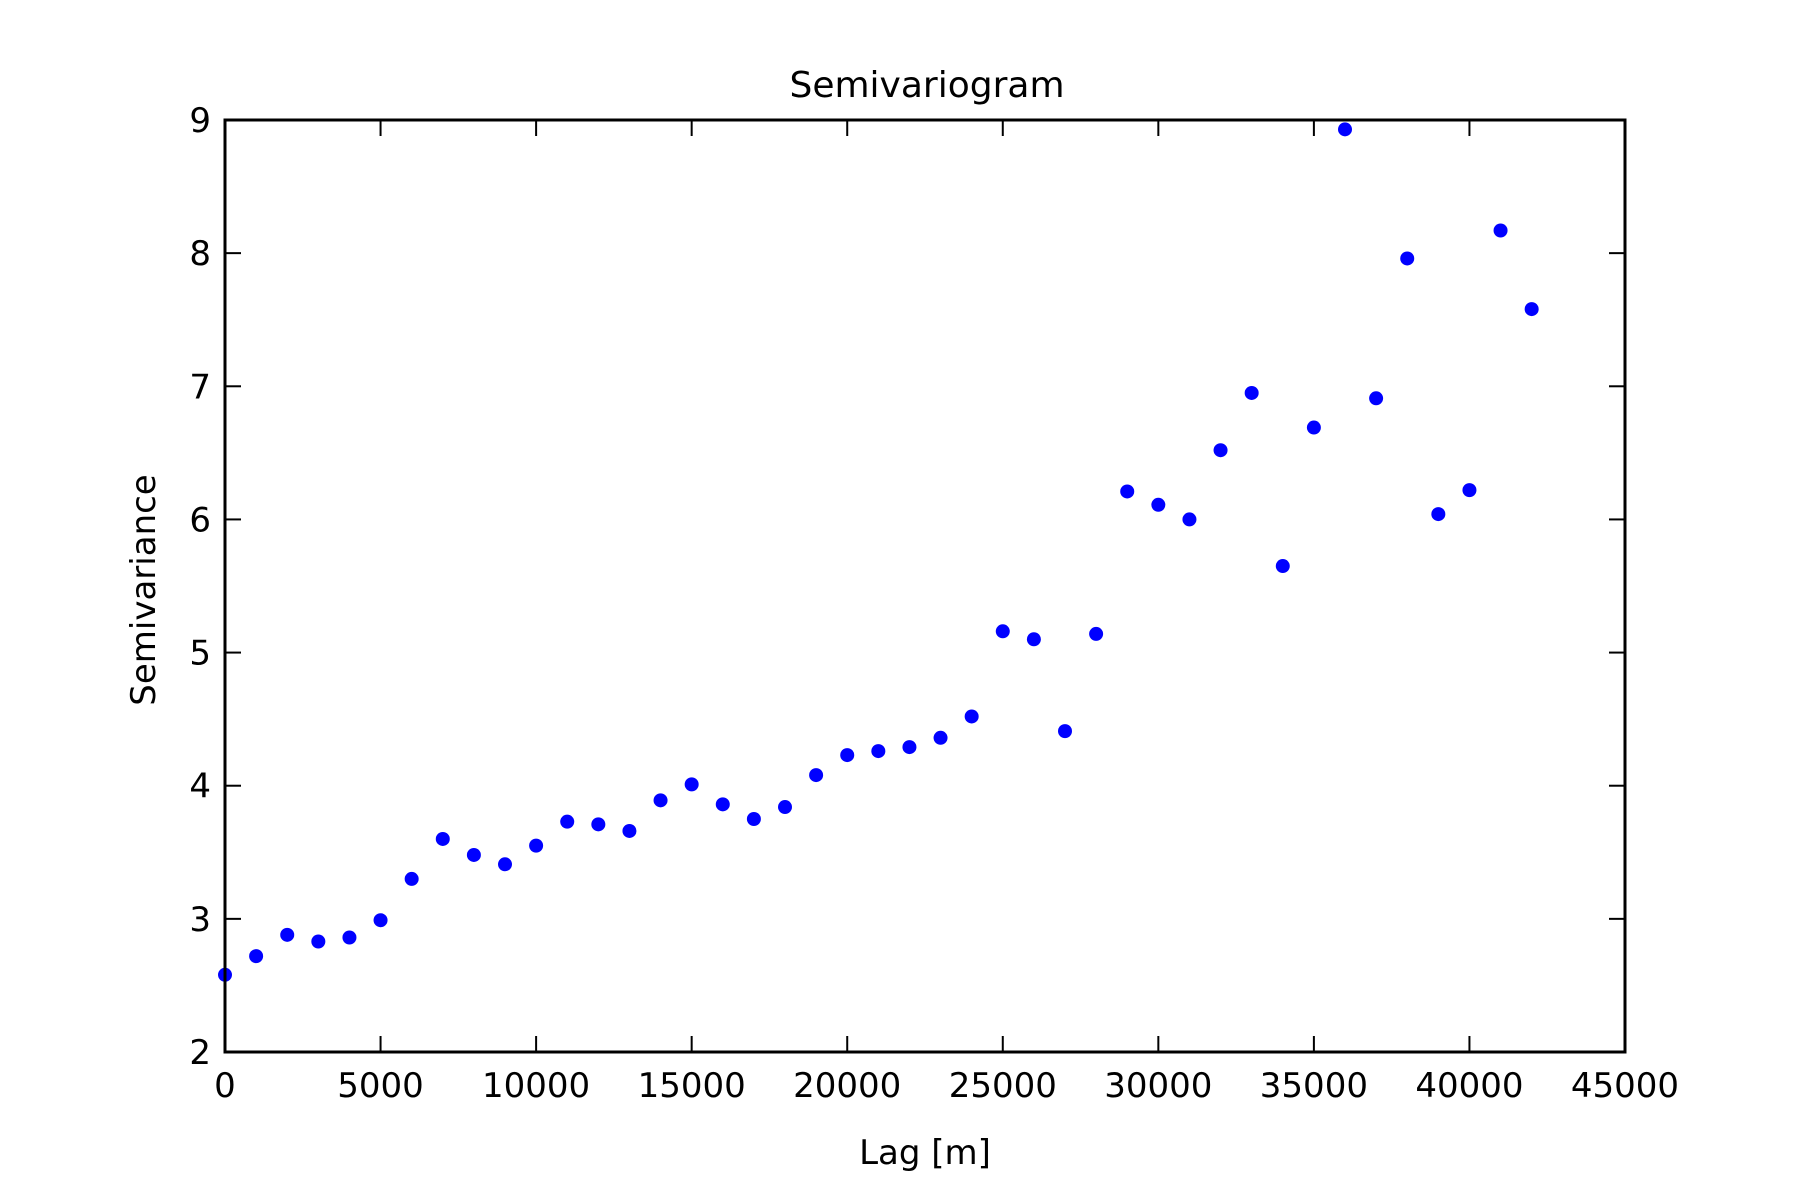 This screenshot has width=1800, height=1200. Describe the element at coordinates (926, 85) in the screenshot. I see `chart-title: Semivariogram` at that location.